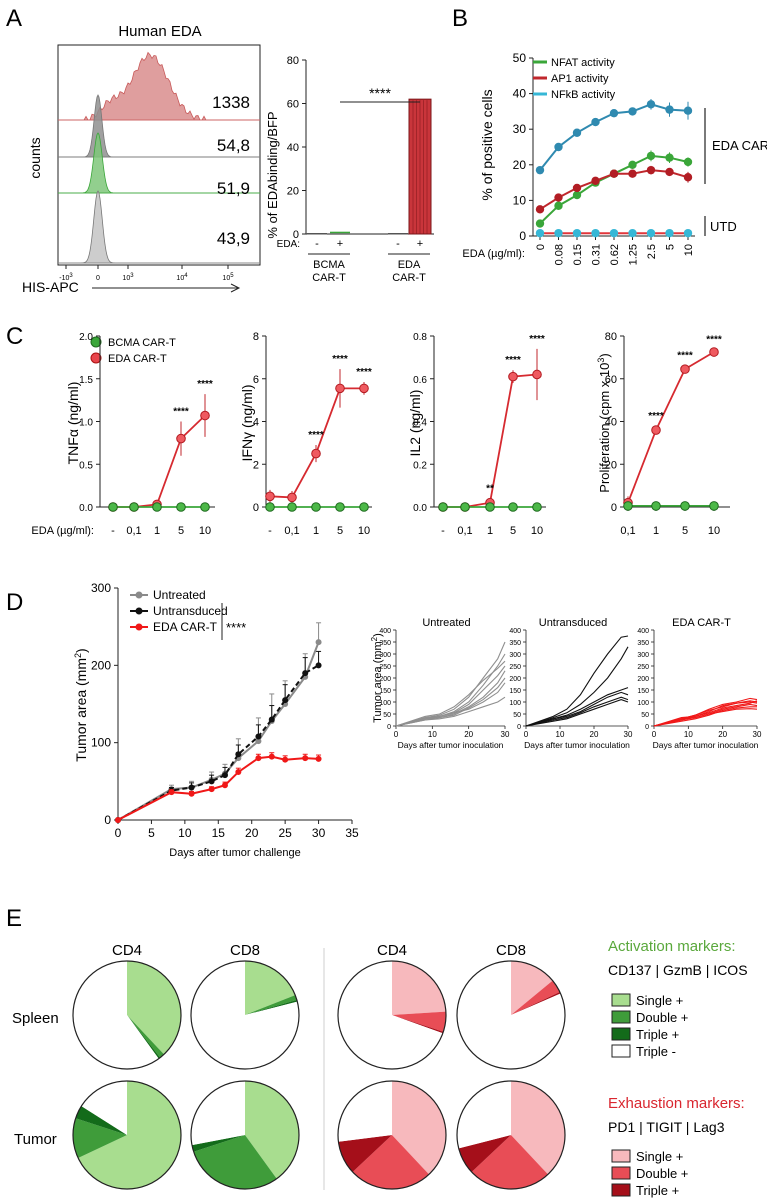 Image resolution: width=767 pixels, height=1200 pixels. I want to click on x-tick-label: 104, so click(182, 277).